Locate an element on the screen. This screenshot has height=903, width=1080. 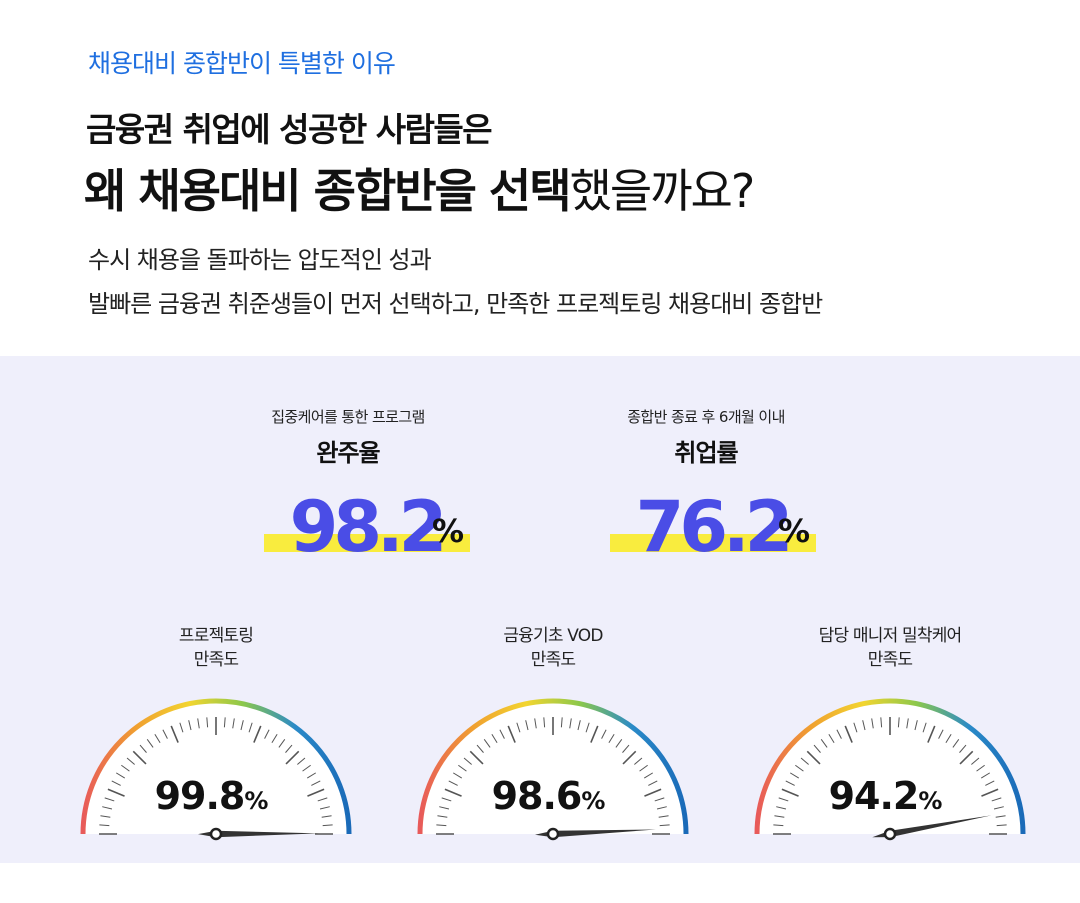
gauge-value: 98.6% is located at coordinates (548, 796).